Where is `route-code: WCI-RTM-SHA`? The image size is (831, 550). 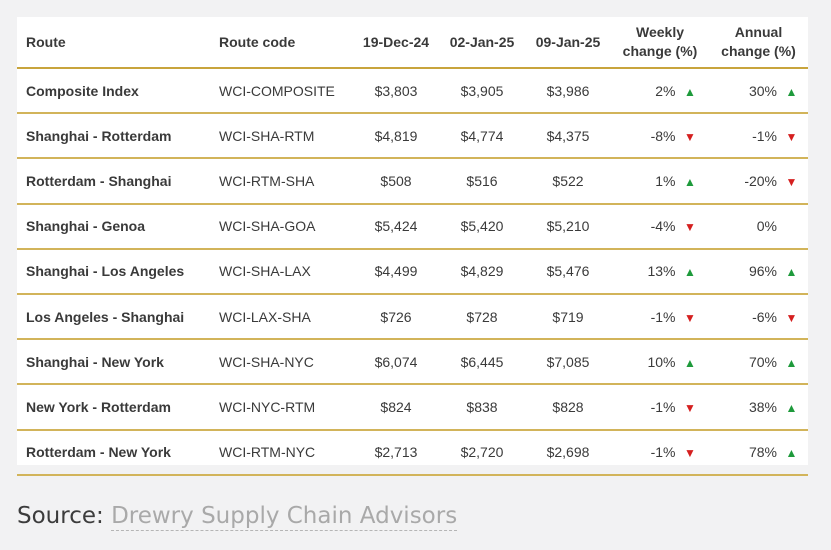 route-code: WCI-RTM-SHA is located at coordinates (281, 181).